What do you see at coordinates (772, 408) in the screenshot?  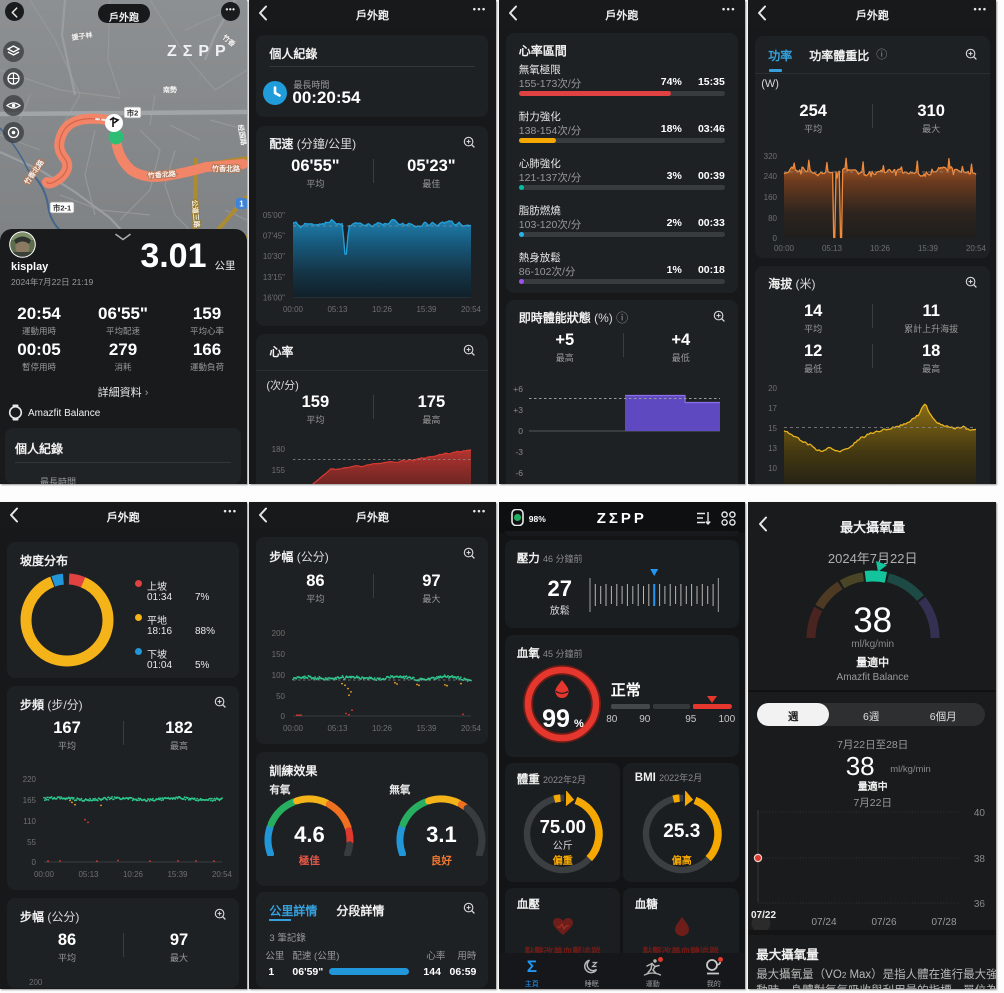 I see `svg-text: 17` at bounding box center [772, 408].